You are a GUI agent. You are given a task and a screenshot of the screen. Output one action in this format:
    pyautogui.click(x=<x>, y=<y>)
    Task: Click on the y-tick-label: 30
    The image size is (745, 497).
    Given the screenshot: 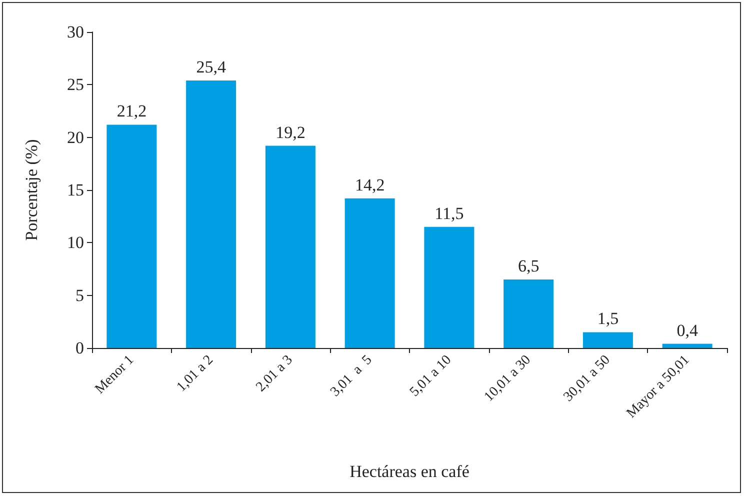 What is the action you would take?
    pyautogui.click(x=75, y=32)
    